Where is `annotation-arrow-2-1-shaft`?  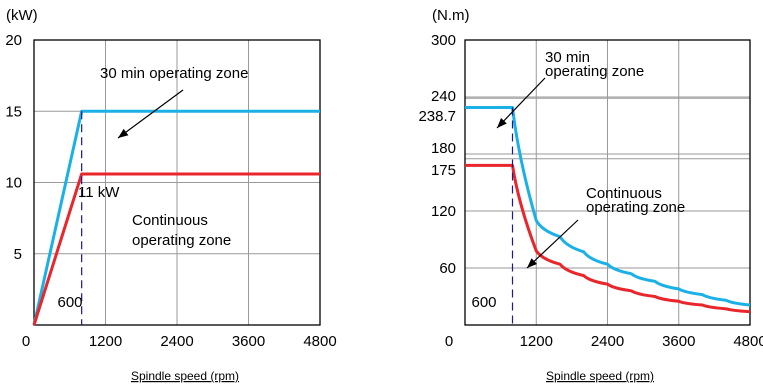 annotation-arrow-2-1-shaft is located at coordinates (521, 103).